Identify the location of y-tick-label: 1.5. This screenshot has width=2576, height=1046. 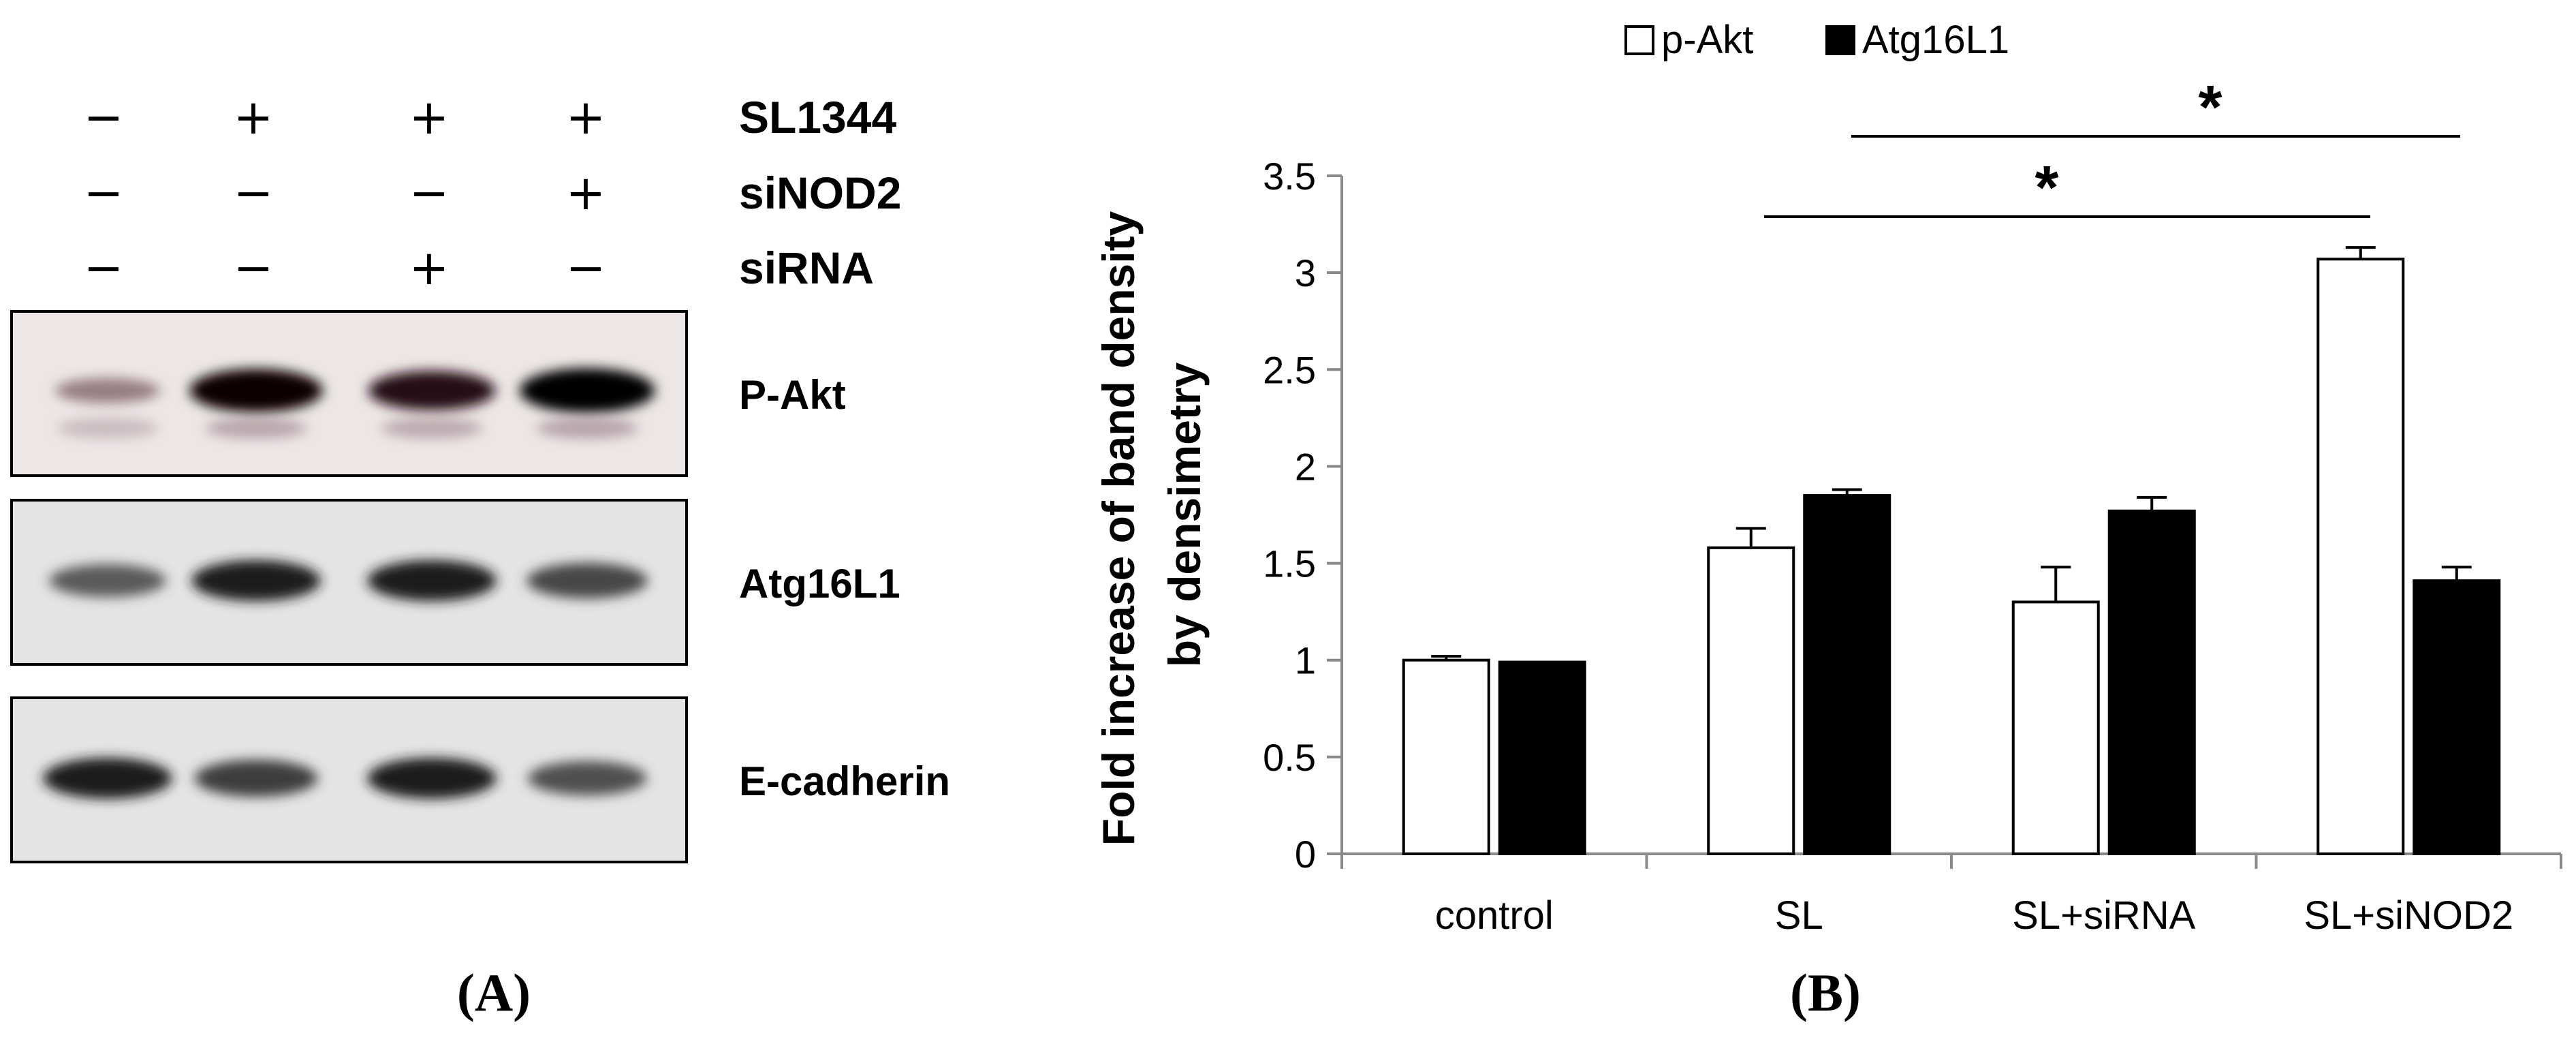
(1289, 563).